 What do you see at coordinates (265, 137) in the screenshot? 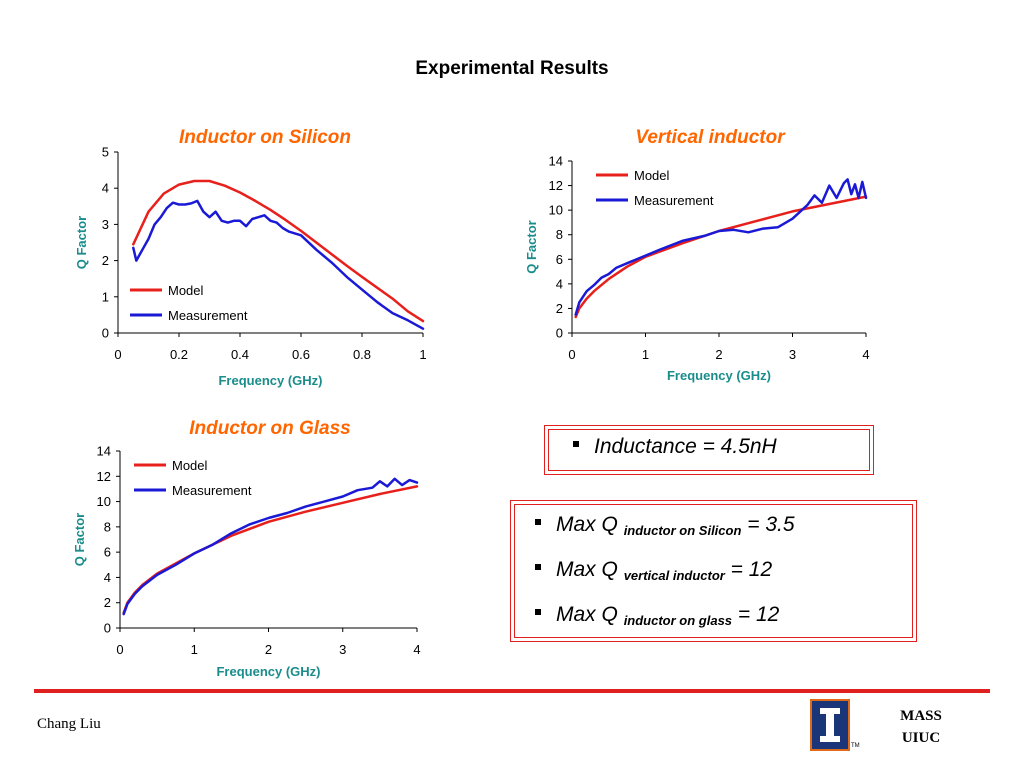
I see `chart-title-silicon: Inductor on Silicon` at bounding box center [265, 137].